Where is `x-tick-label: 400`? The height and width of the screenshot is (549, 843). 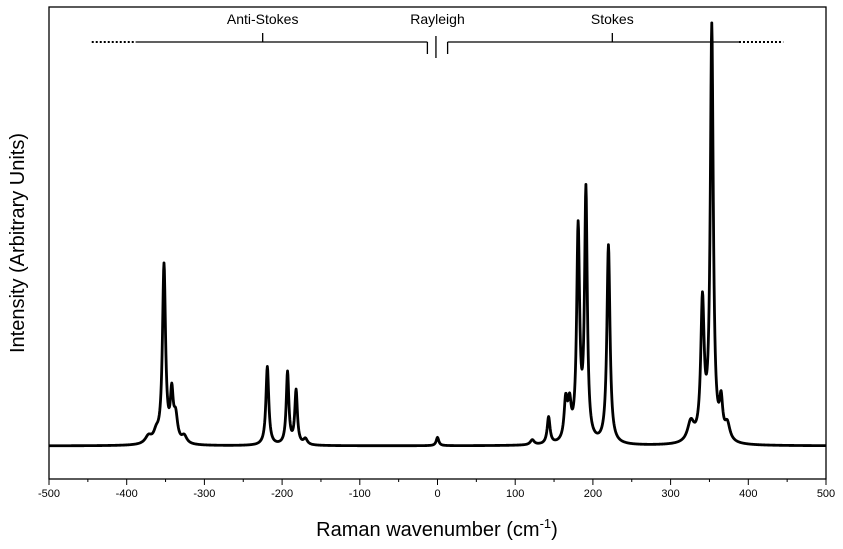
x-tick-label: 400 is located at coordinates (748, 494).